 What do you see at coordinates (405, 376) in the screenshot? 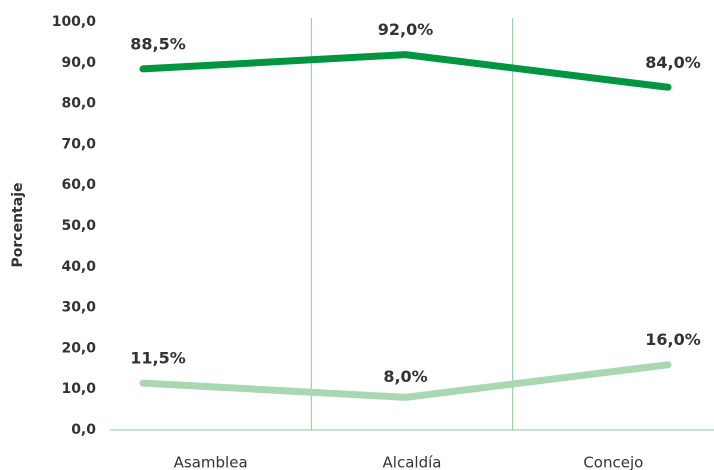
I see `data-label: 8,0%` at bounding box center [405, 376].